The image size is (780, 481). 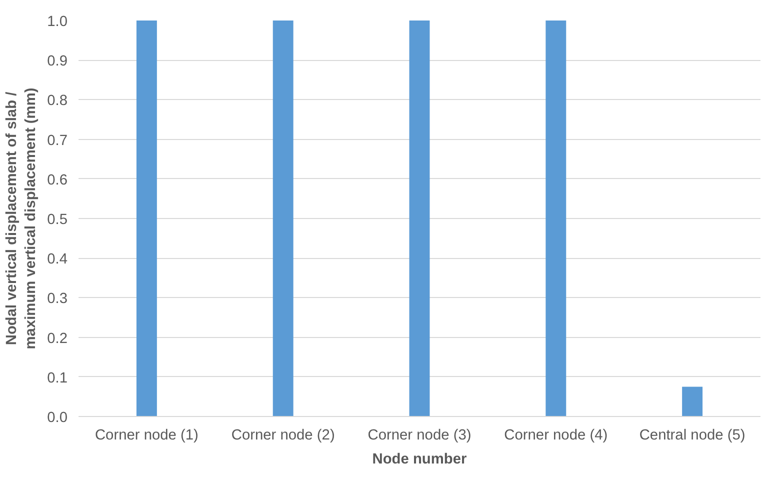 I want to click on x-tick-label: Corner node (1), so click(x=146, y=436).